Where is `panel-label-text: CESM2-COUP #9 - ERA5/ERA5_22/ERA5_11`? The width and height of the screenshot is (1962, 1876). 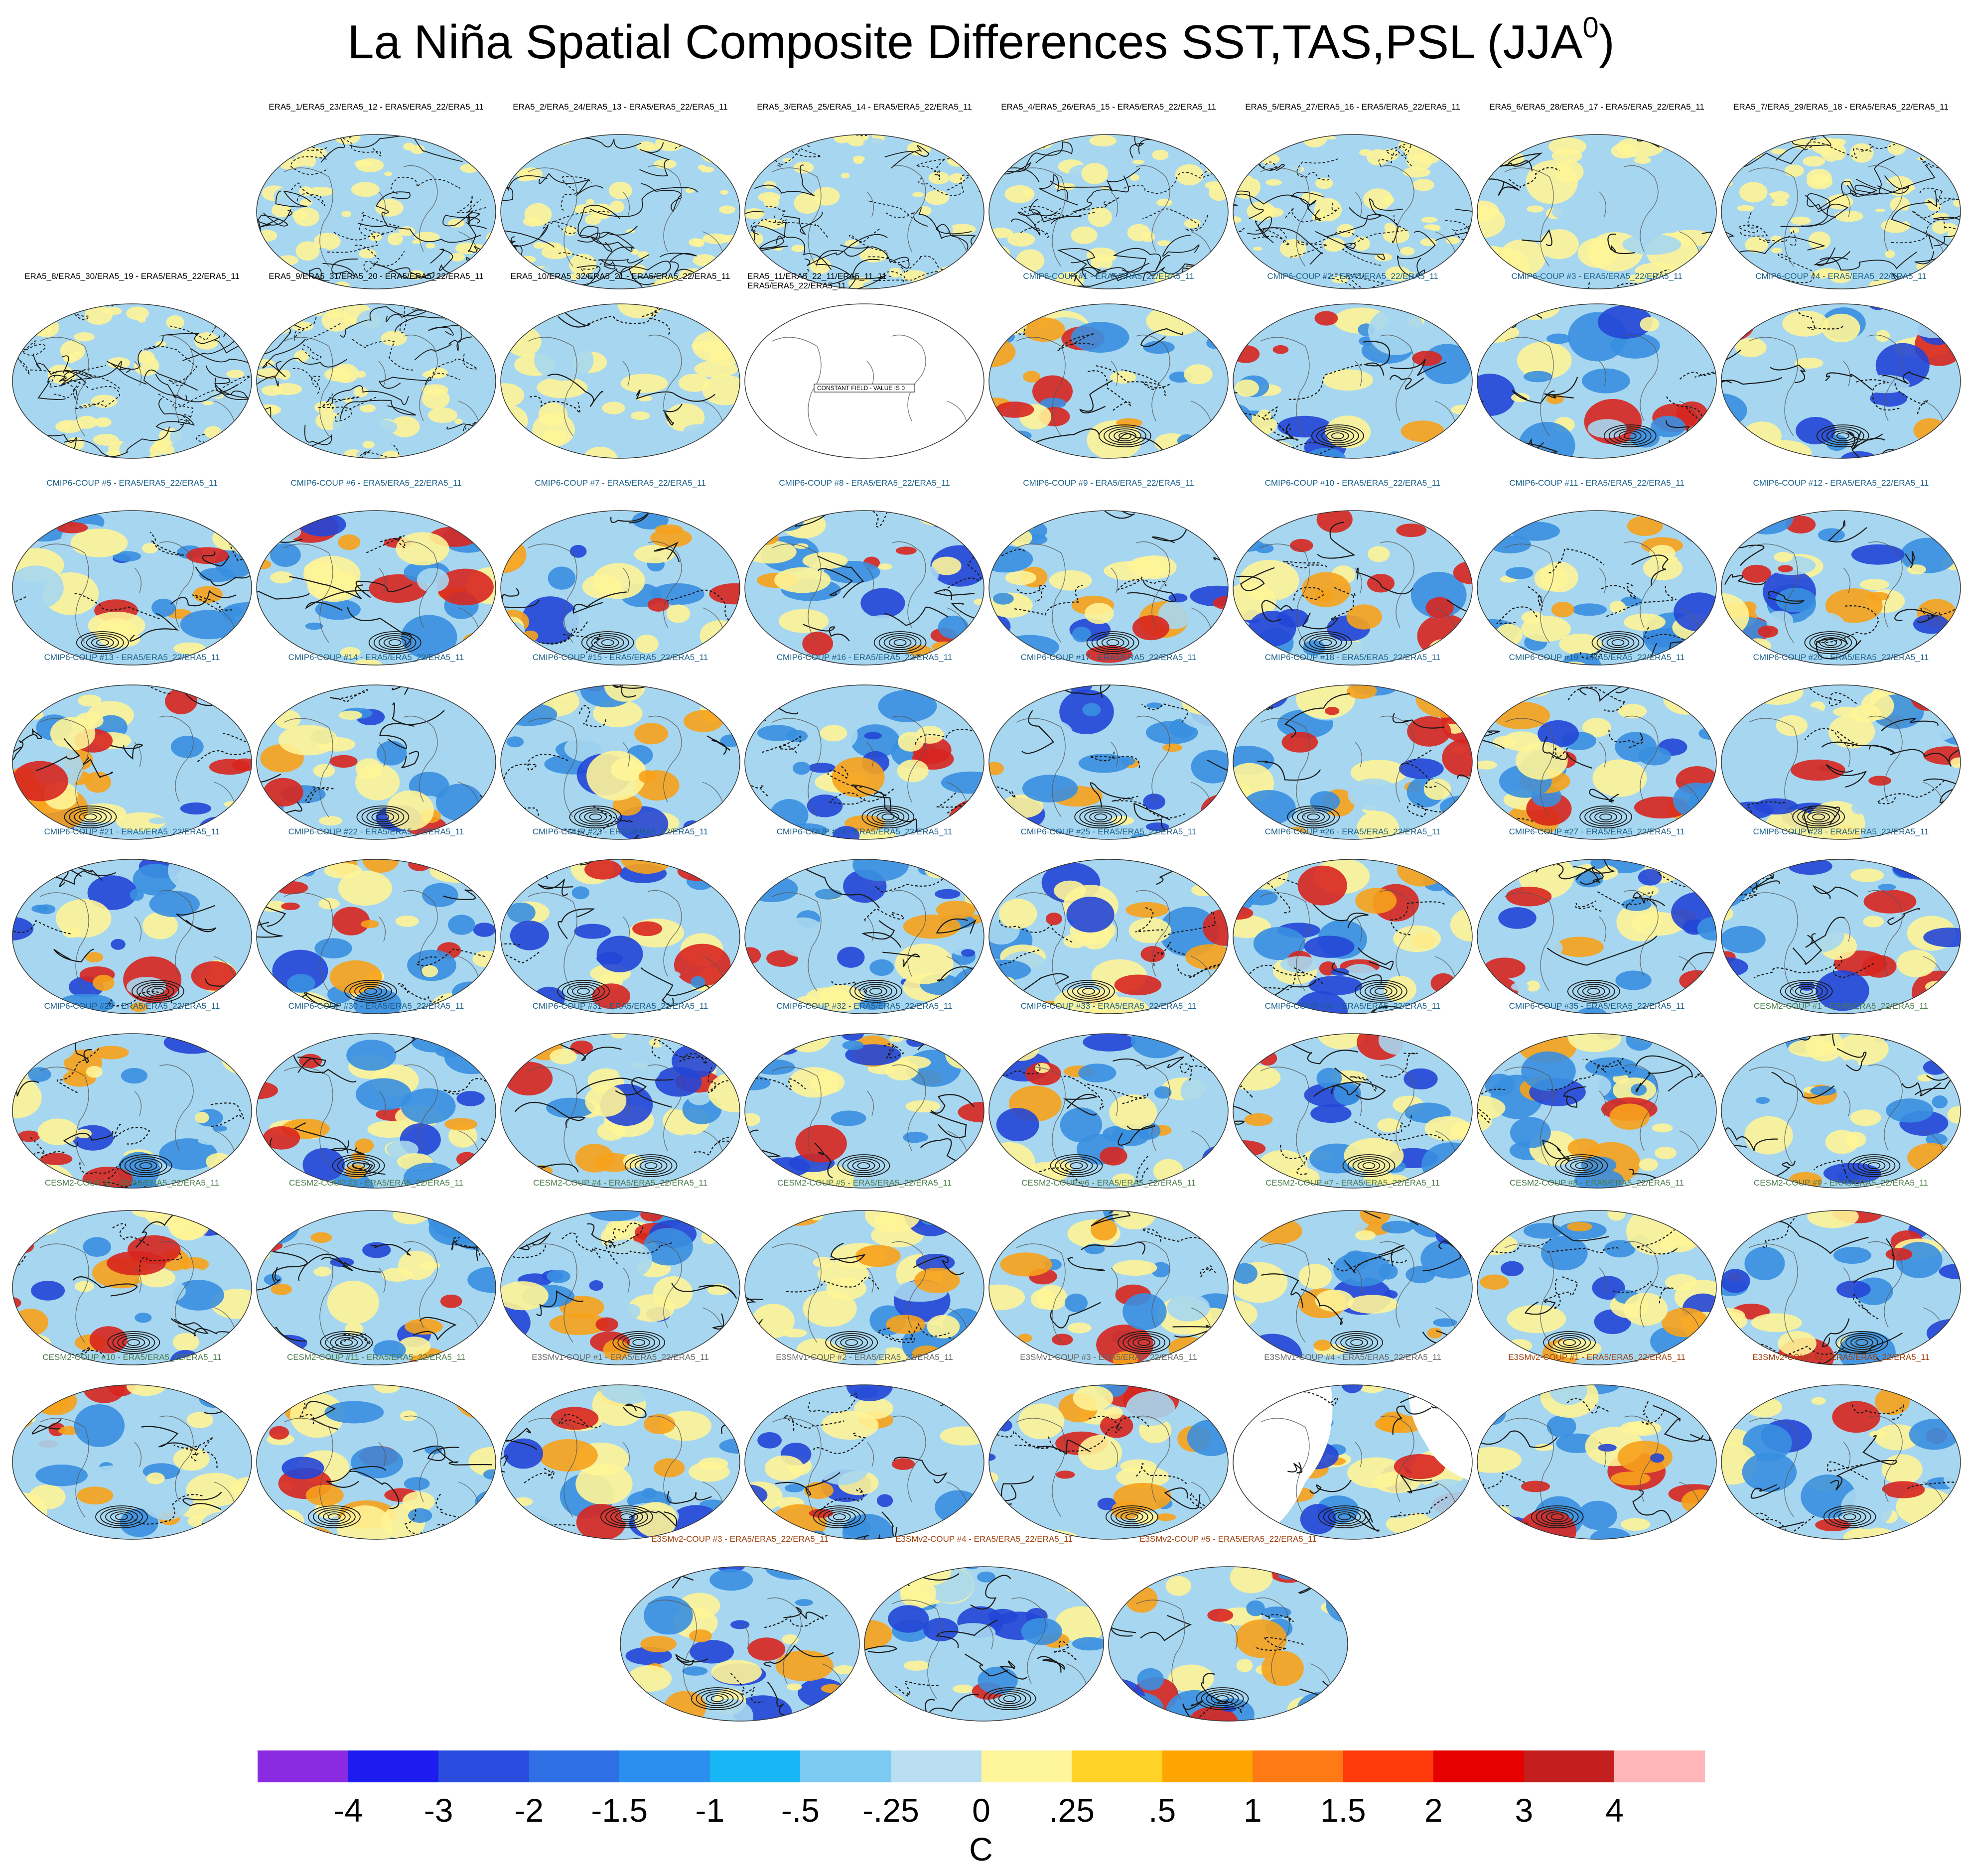 panel-label-text: CESM2-COUP #9 - ERA5/ERA5_22/ERA5_11 is located at coordinates (1841, 1183).